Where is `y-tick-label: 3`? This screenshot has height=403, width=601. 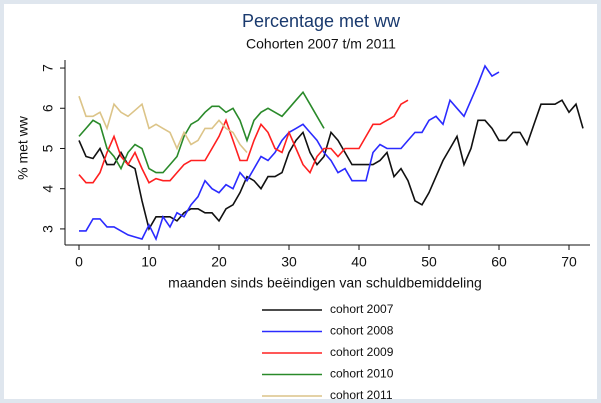 y-tick-label: 3 is located at coordinates (48, 229).